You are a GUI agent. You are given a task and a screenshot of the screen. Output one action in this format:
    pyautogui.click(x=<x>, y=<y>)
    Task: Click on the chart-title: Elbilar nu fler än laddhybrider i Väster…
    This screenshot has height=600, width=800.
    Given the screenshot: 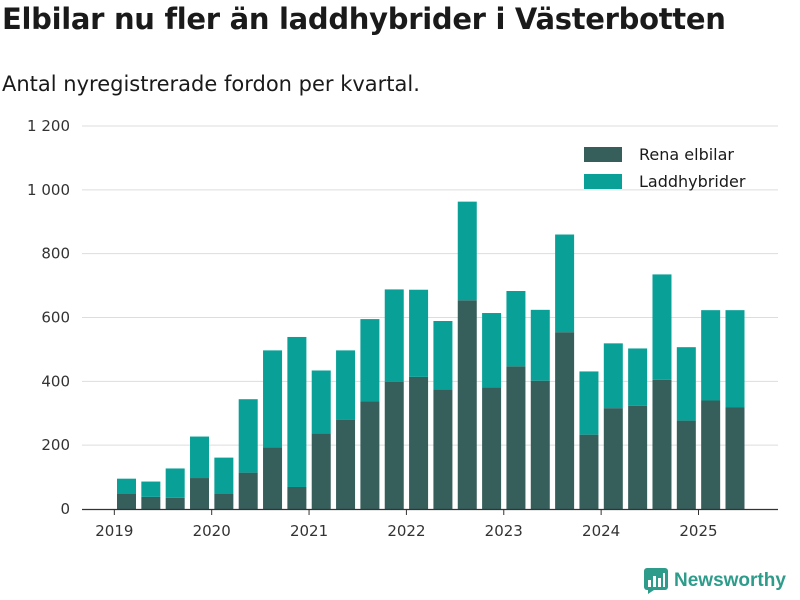 What is the action you would take?
    pyautogui.click(x=364, y=19)
    